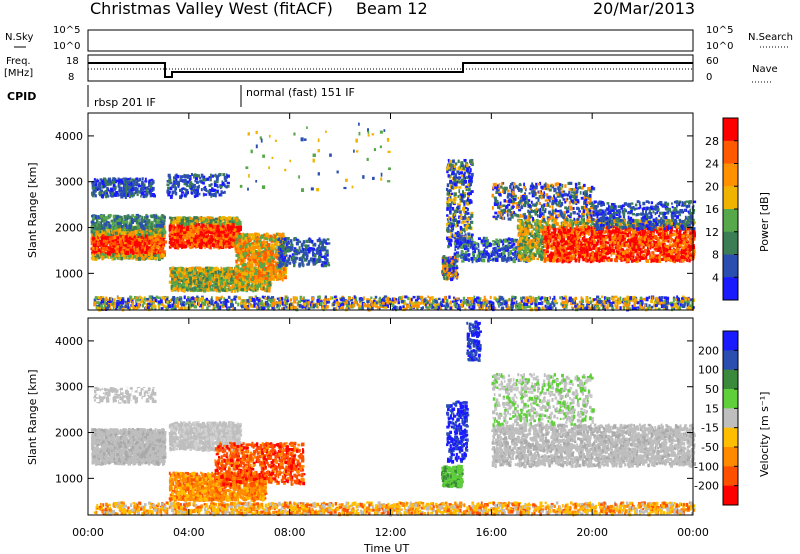 The image size is (800, 554). What do you see at coordinates (18, 73) in the screenshot?
I see `freq-unit: [MHz]` at bounding box center [18, 73].